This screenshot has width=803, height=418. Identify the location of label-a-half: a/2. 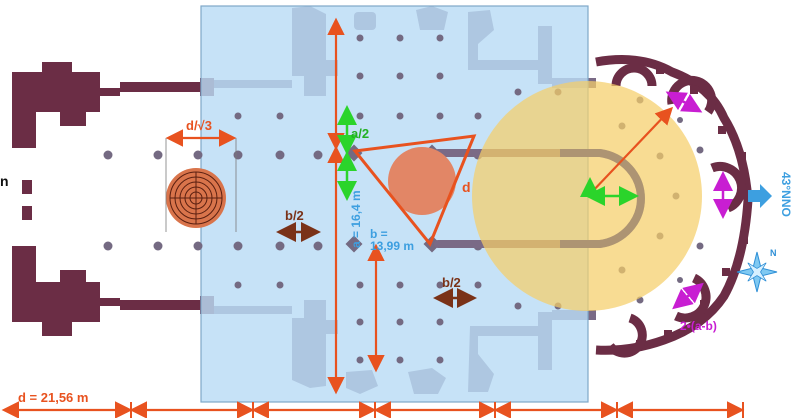
(360, 133).